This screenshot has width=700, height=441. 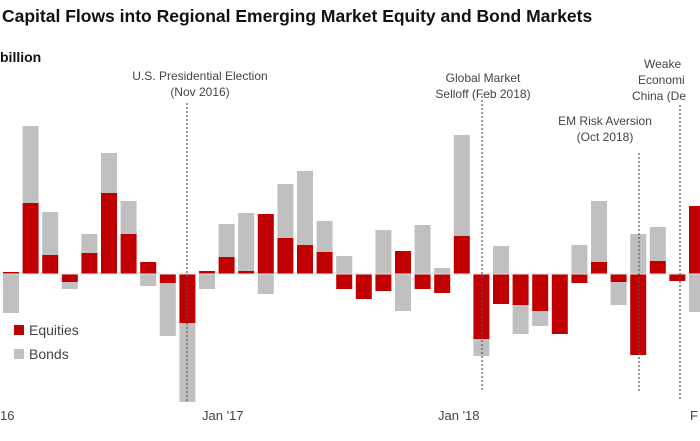 What do you see at coordinates (661, 80) in the screenshot?
I see `annotation-line: Economi` at bounding box center [661, 80].